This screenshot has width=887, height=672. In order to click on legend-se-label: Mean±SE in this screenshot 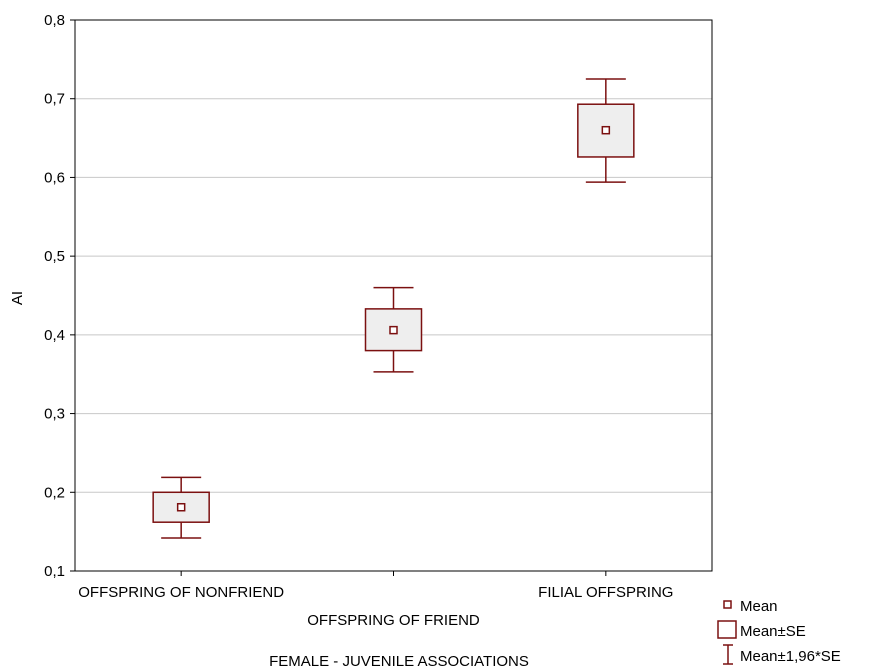, I will do `click(773, 631)`.